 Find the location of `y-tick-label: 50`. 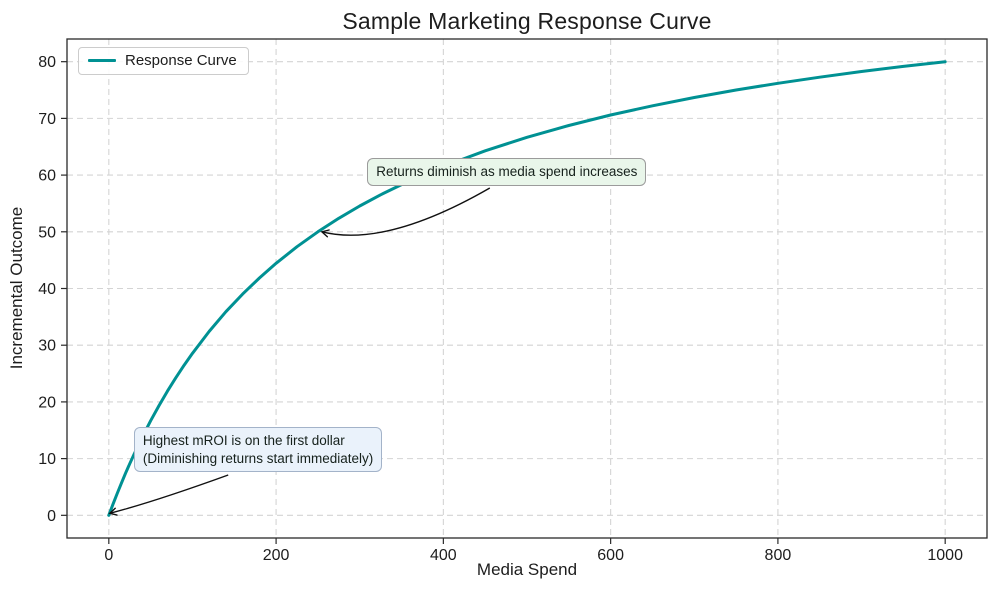

y-tick-label: 50 is located at coordinates (47, 232).